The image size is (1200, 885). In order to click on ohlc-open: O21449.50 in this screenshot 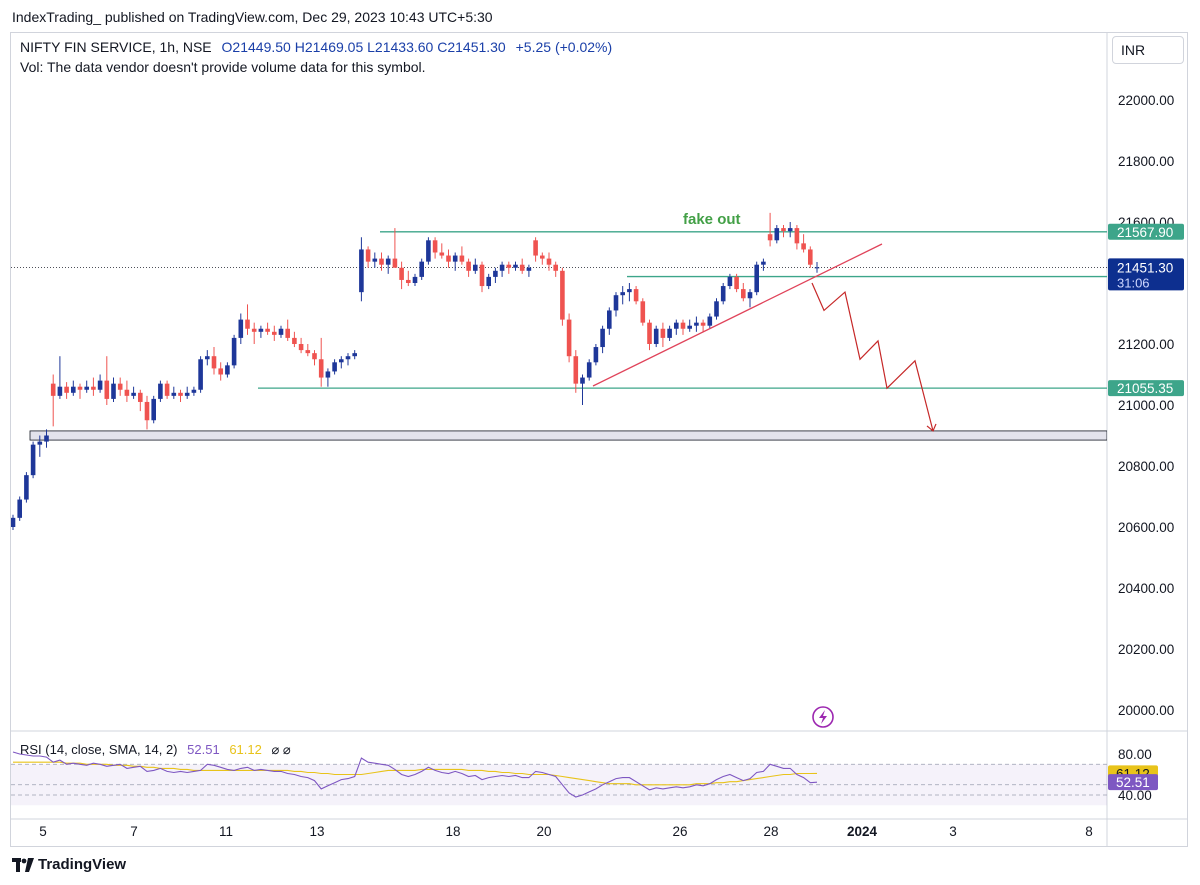, I will do `click(256, 47)`.